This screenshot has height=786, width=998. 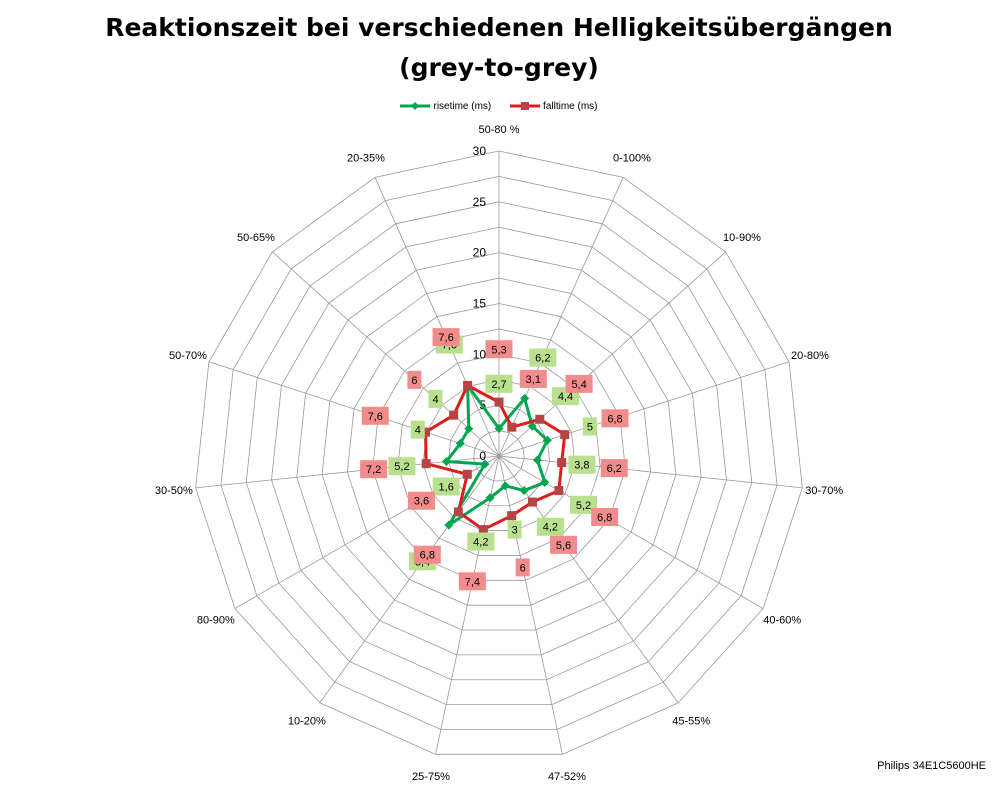 I want to click on category-label: 10-90%, so click(x=742, y=238).